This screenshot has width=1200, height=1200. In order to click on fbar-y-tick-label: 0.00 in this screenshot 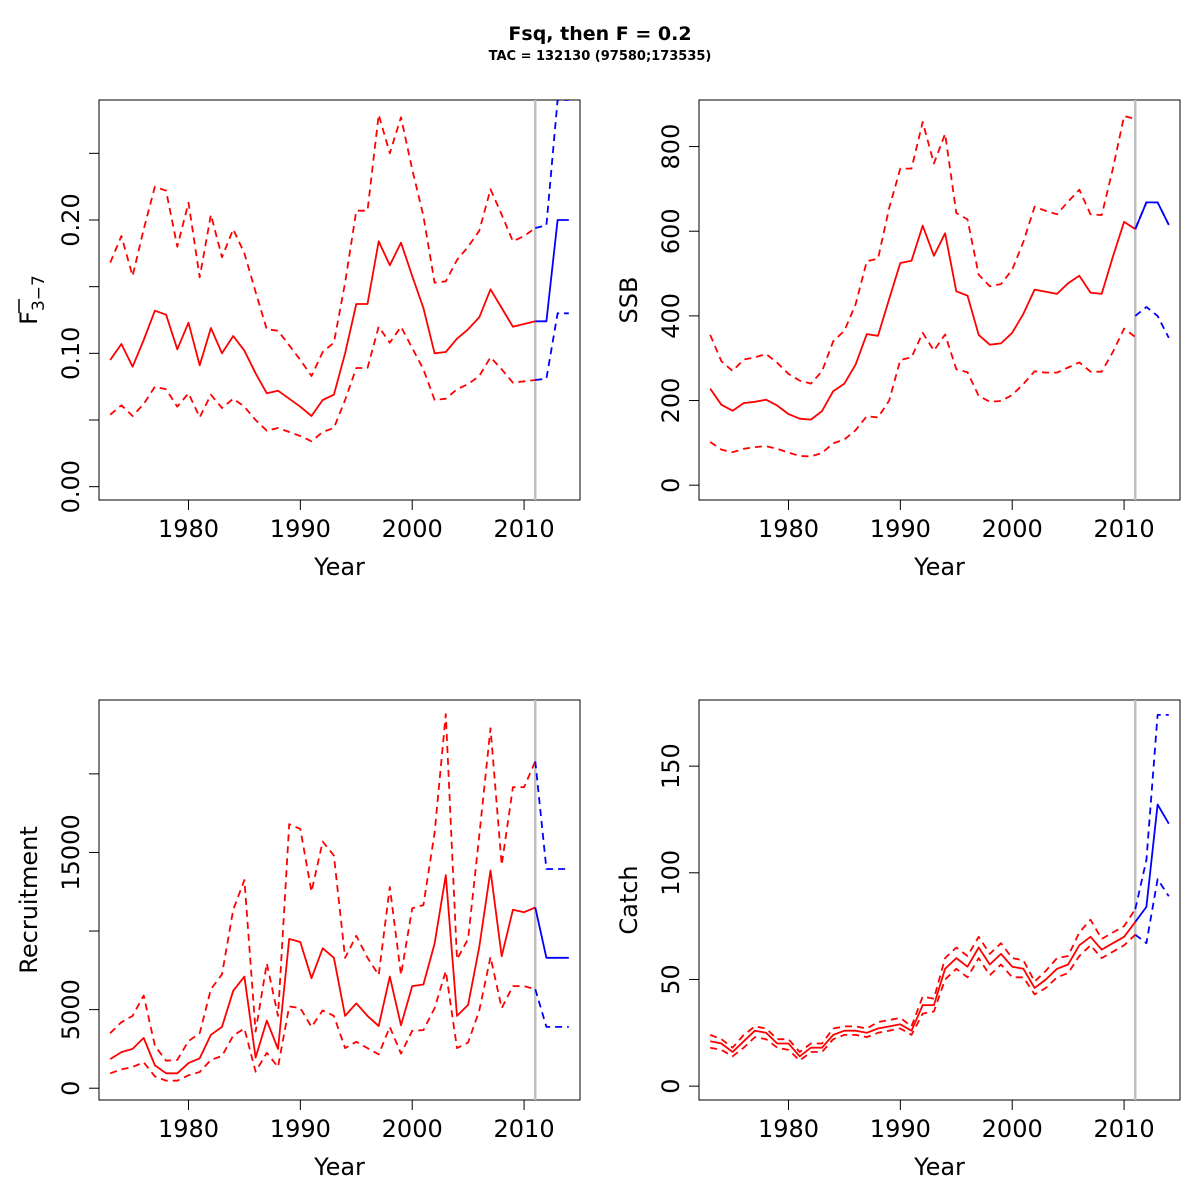, I will do `click(71, 486)`.